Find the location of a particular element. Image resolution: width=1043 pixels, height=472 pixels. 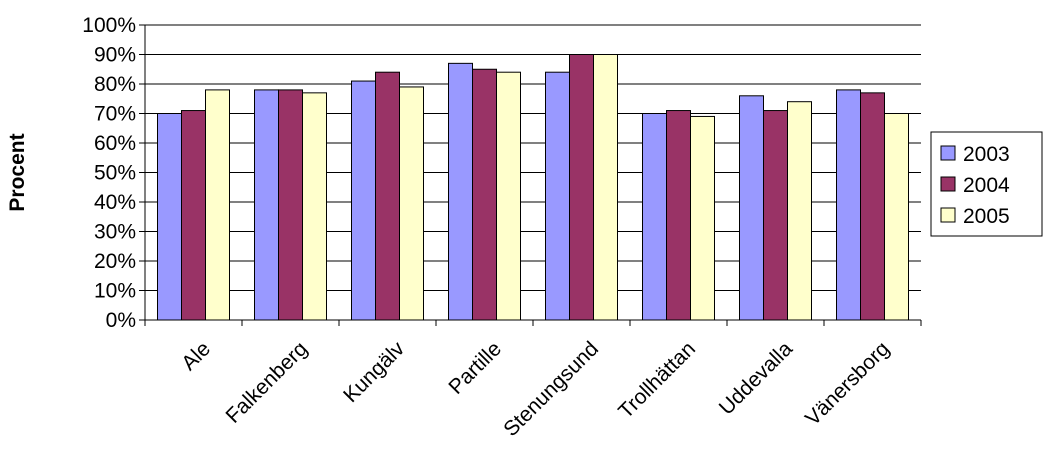

legend-swatch-2004 is located at coordinates (948, 184).